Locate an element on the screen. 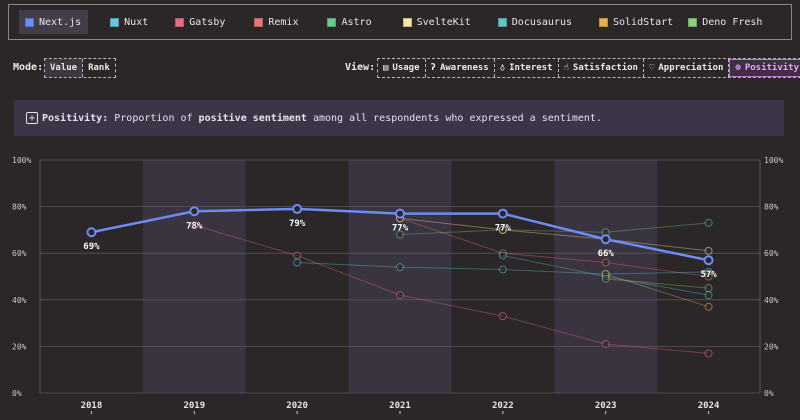 The height and width of the screenshot is (420, 800). series-line-remix is located at coordinates (554, 247).